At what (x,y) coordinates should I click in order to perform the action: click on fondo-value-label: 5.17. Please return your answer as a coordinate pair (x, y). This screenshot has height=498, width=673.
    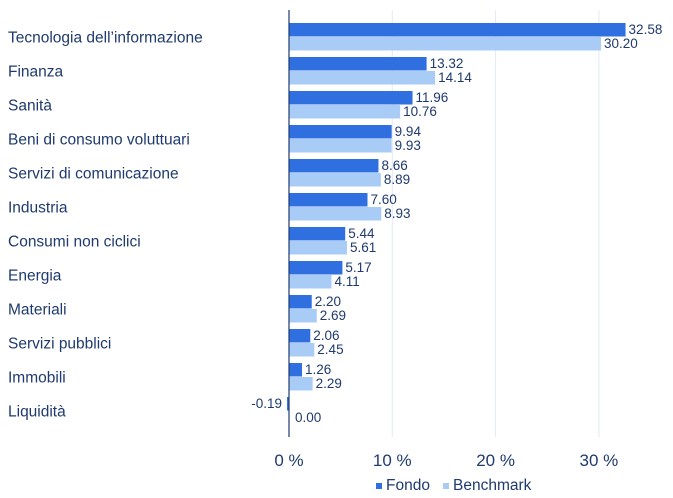
    Looking at the image, I should click on (358, 267).